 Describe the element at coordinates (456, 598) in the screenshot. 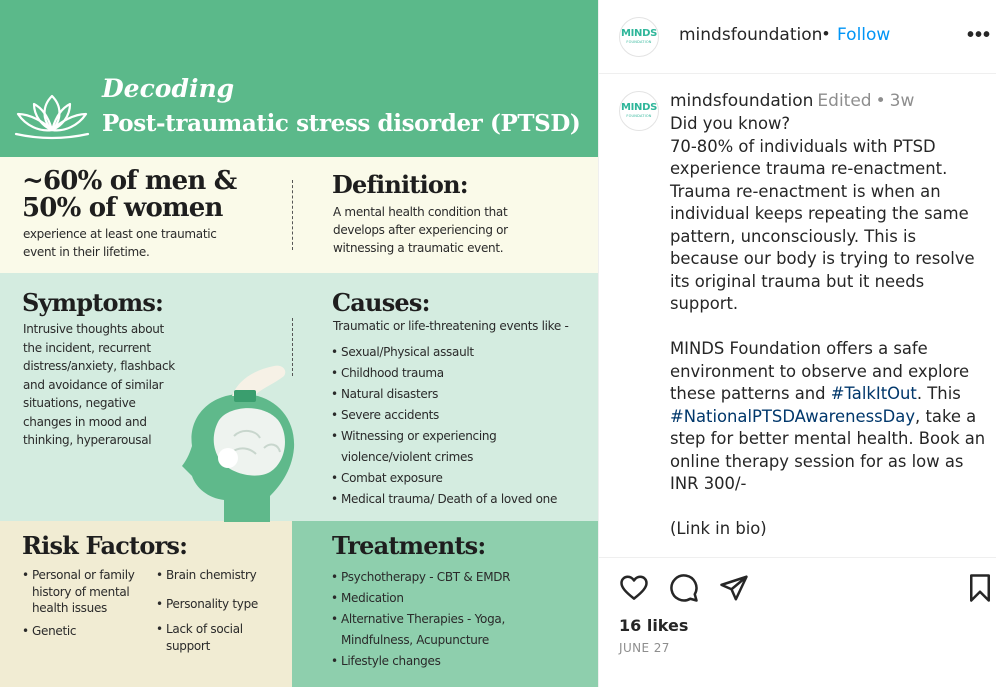

I see `list-item: Medication` at that location.